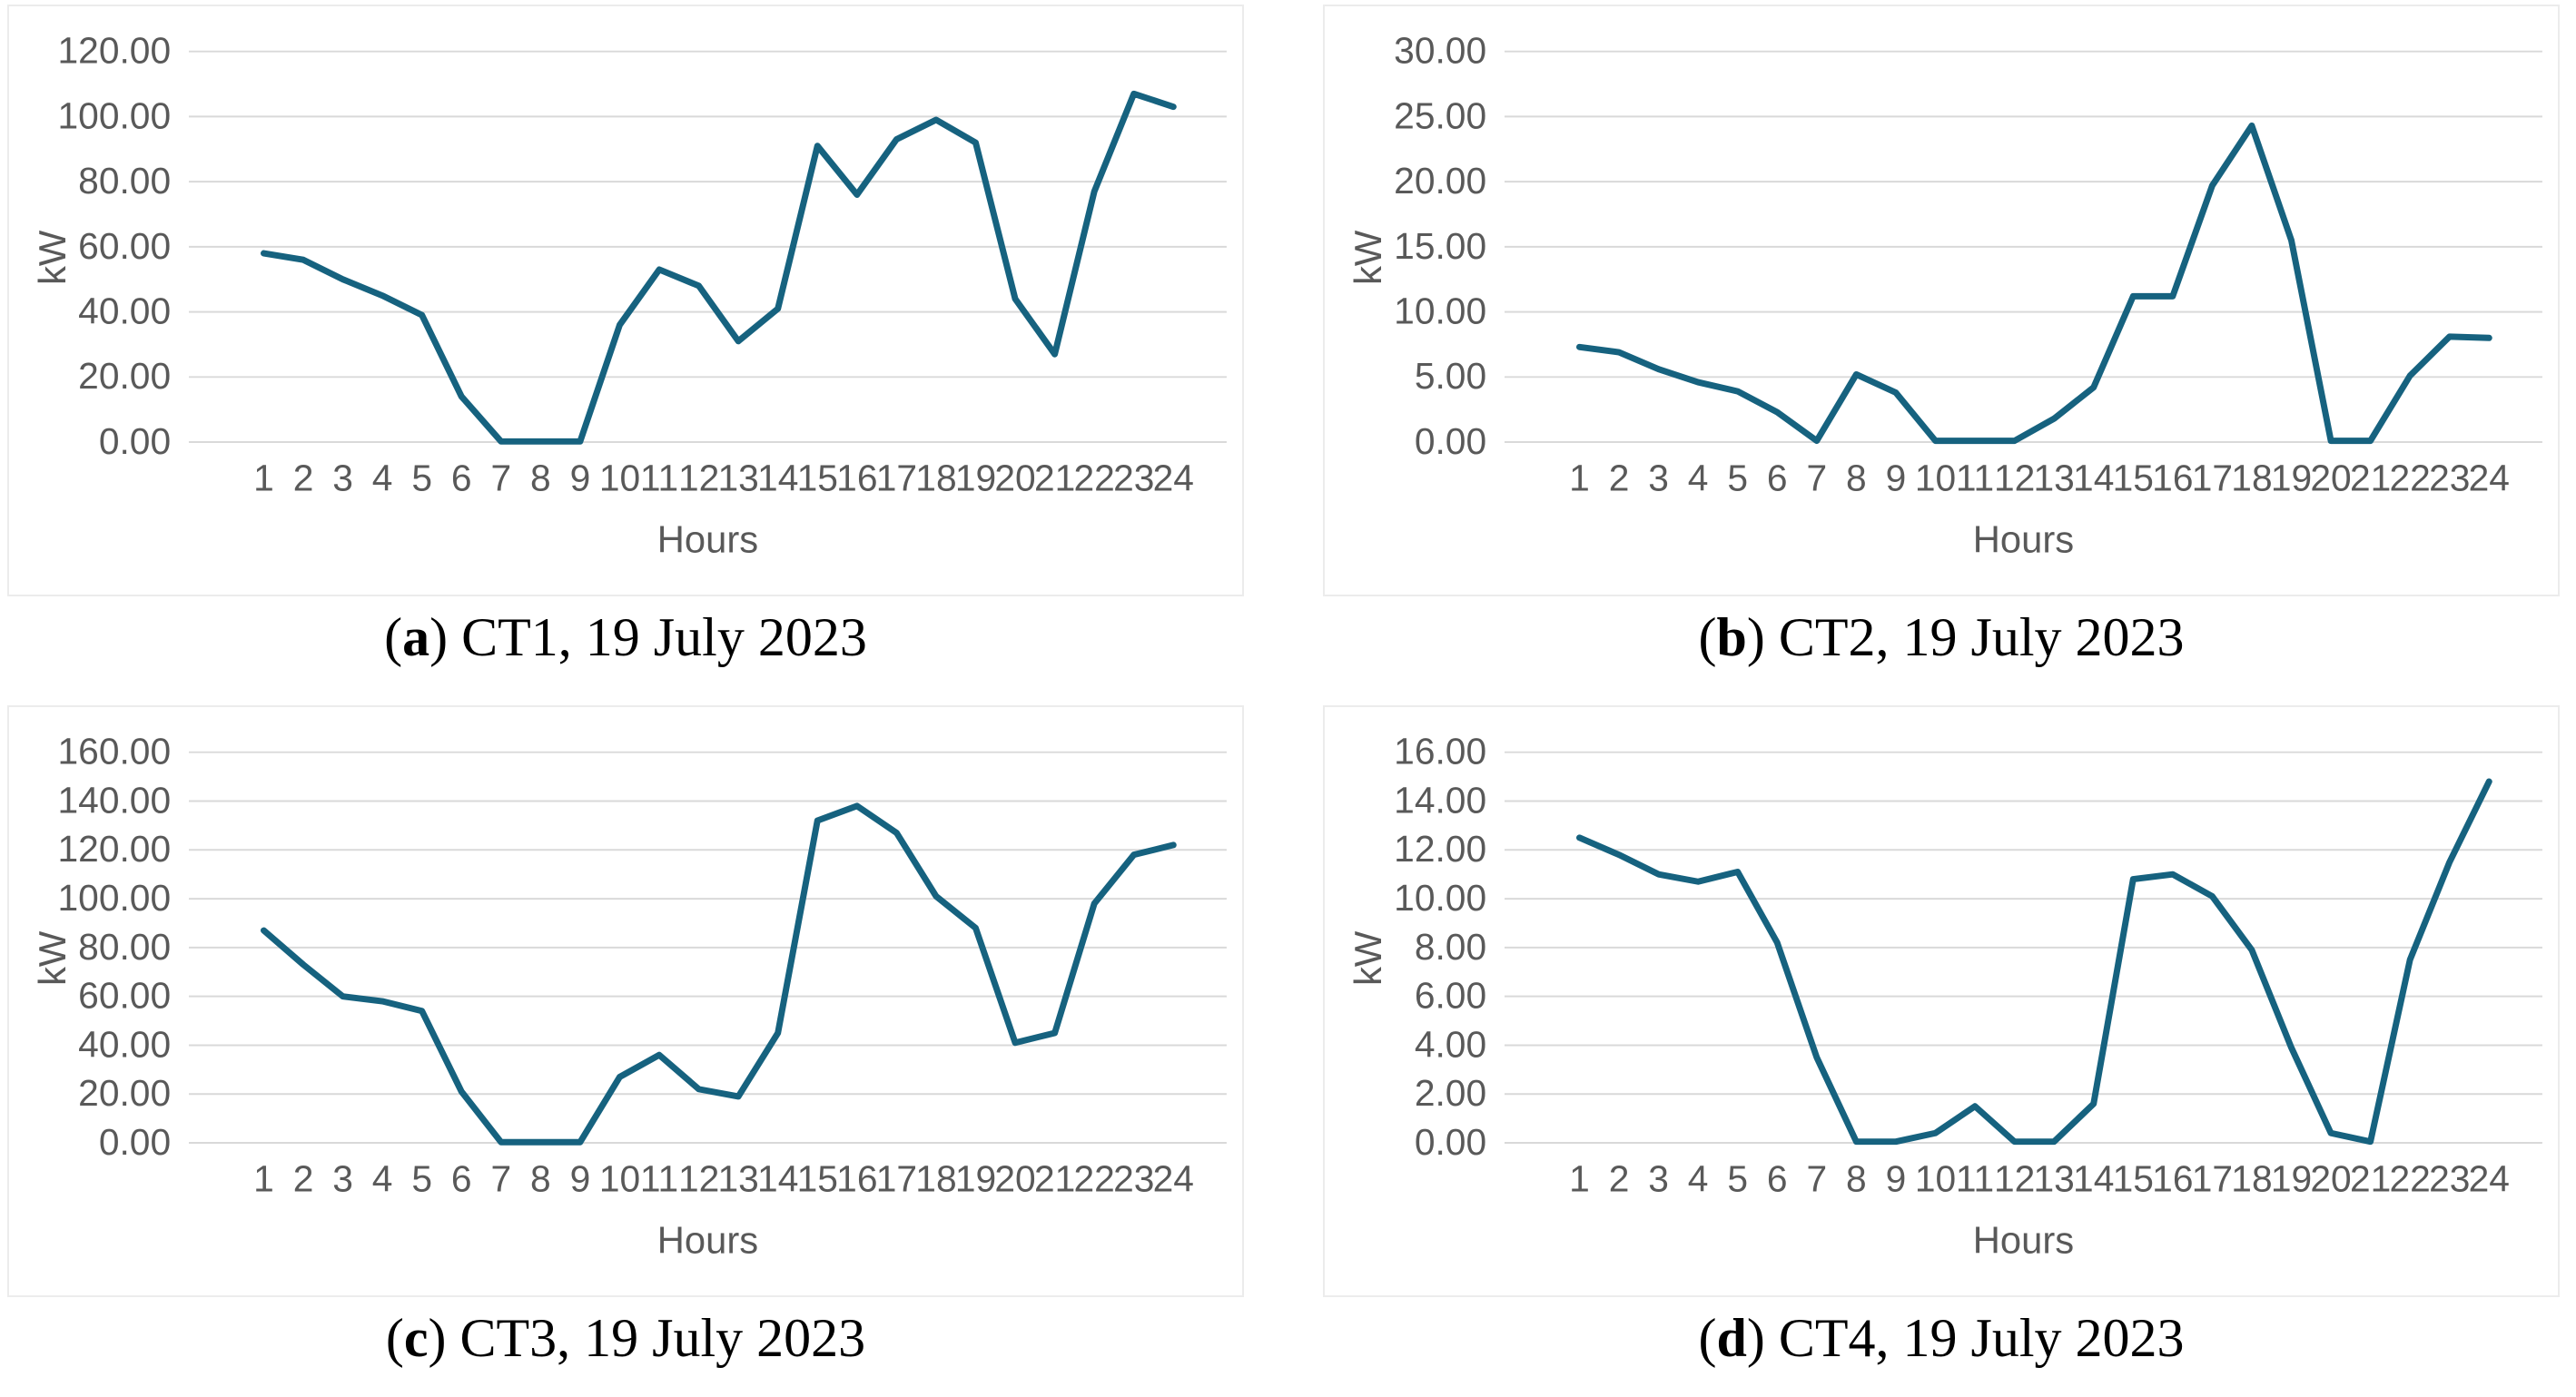 This screenshot has height=1397, width=2576. I want to click on y-tick-label: 100.00, so click(115, 115).